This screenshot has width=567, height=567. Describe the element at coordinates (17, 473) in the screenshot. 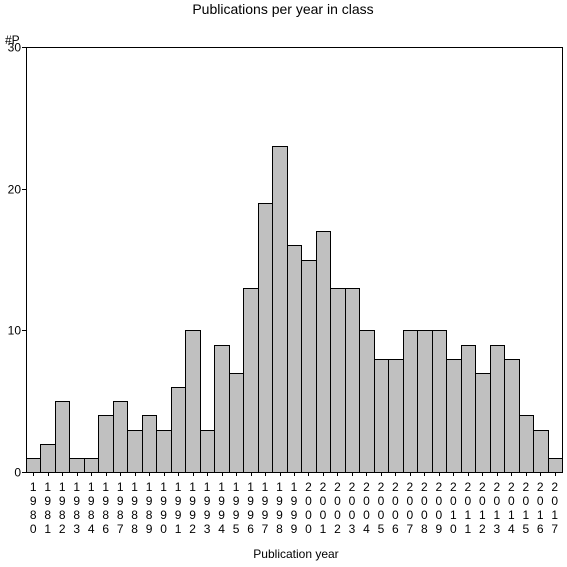

I see `y-tick-label: 0` at that location.